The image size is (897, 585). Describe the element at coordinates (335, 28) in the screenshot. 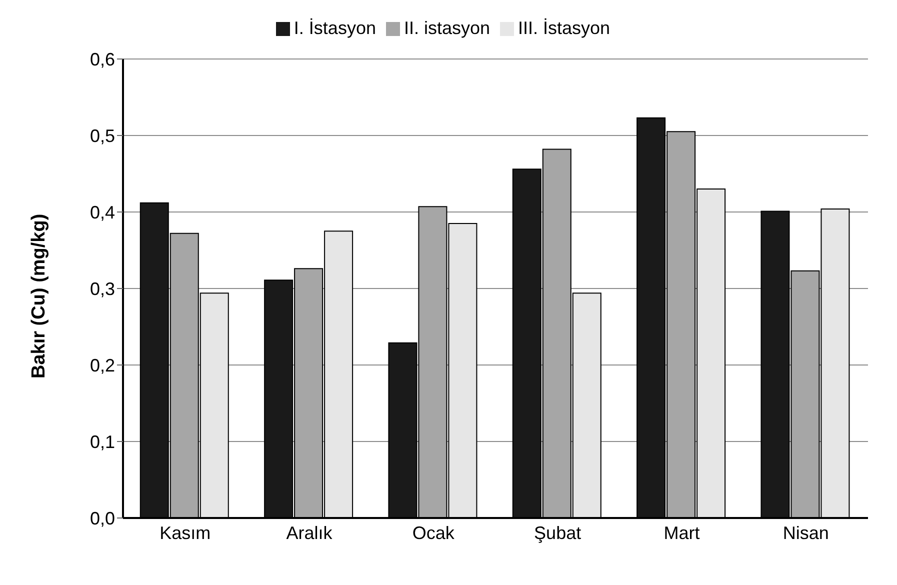

I see `legend-label: I. İstasyon` at that location.